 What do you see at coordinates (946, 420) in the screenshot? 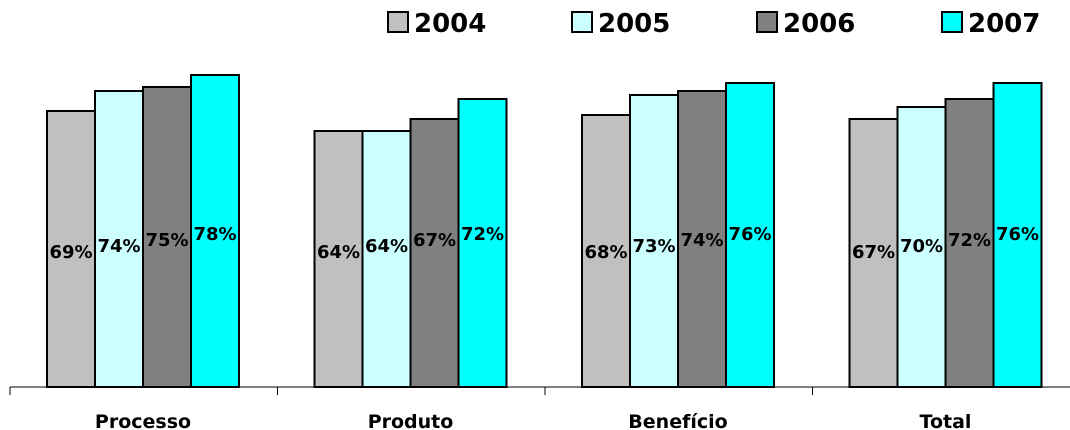
I see `category-label: Total` at bounding box center [946, 420].